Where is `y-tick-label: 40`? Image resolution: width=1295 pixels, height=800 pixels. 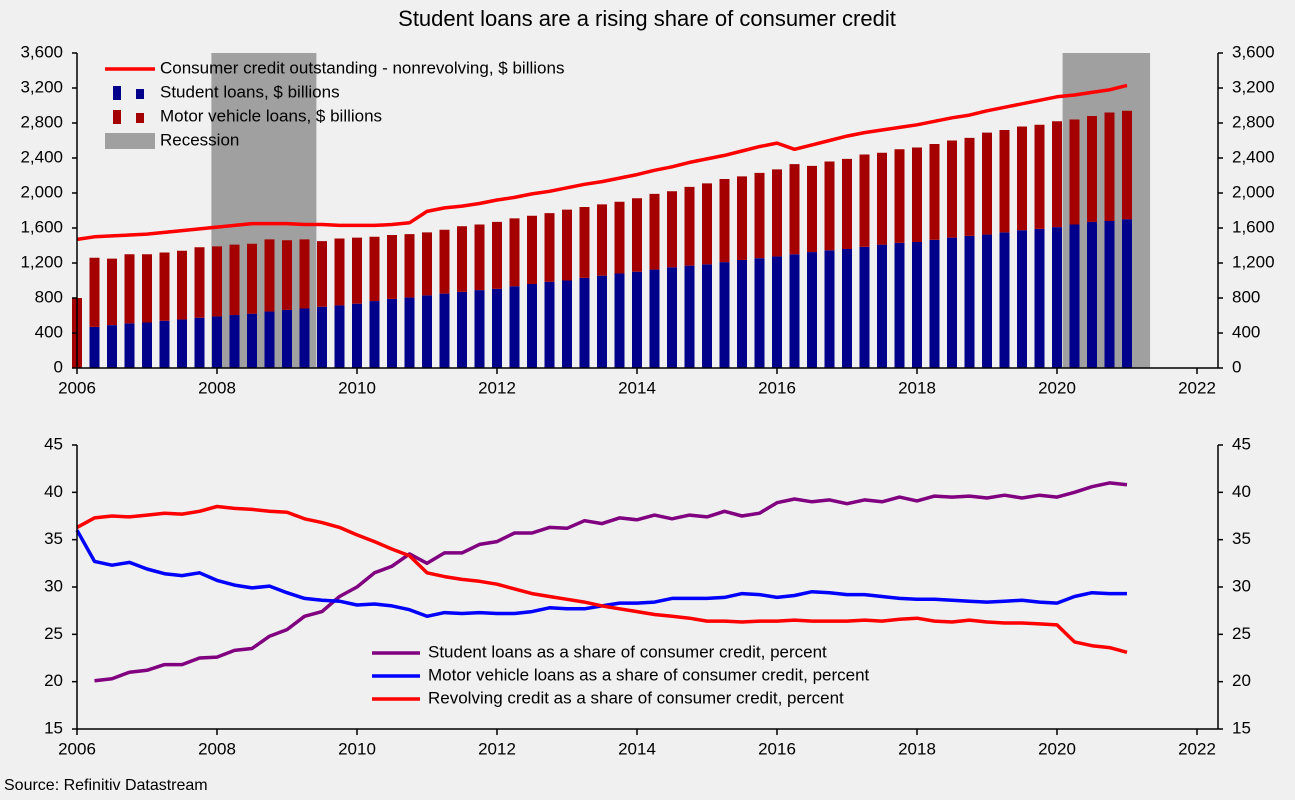 y-tick-label: 40 is located at coordinates (53, 491).